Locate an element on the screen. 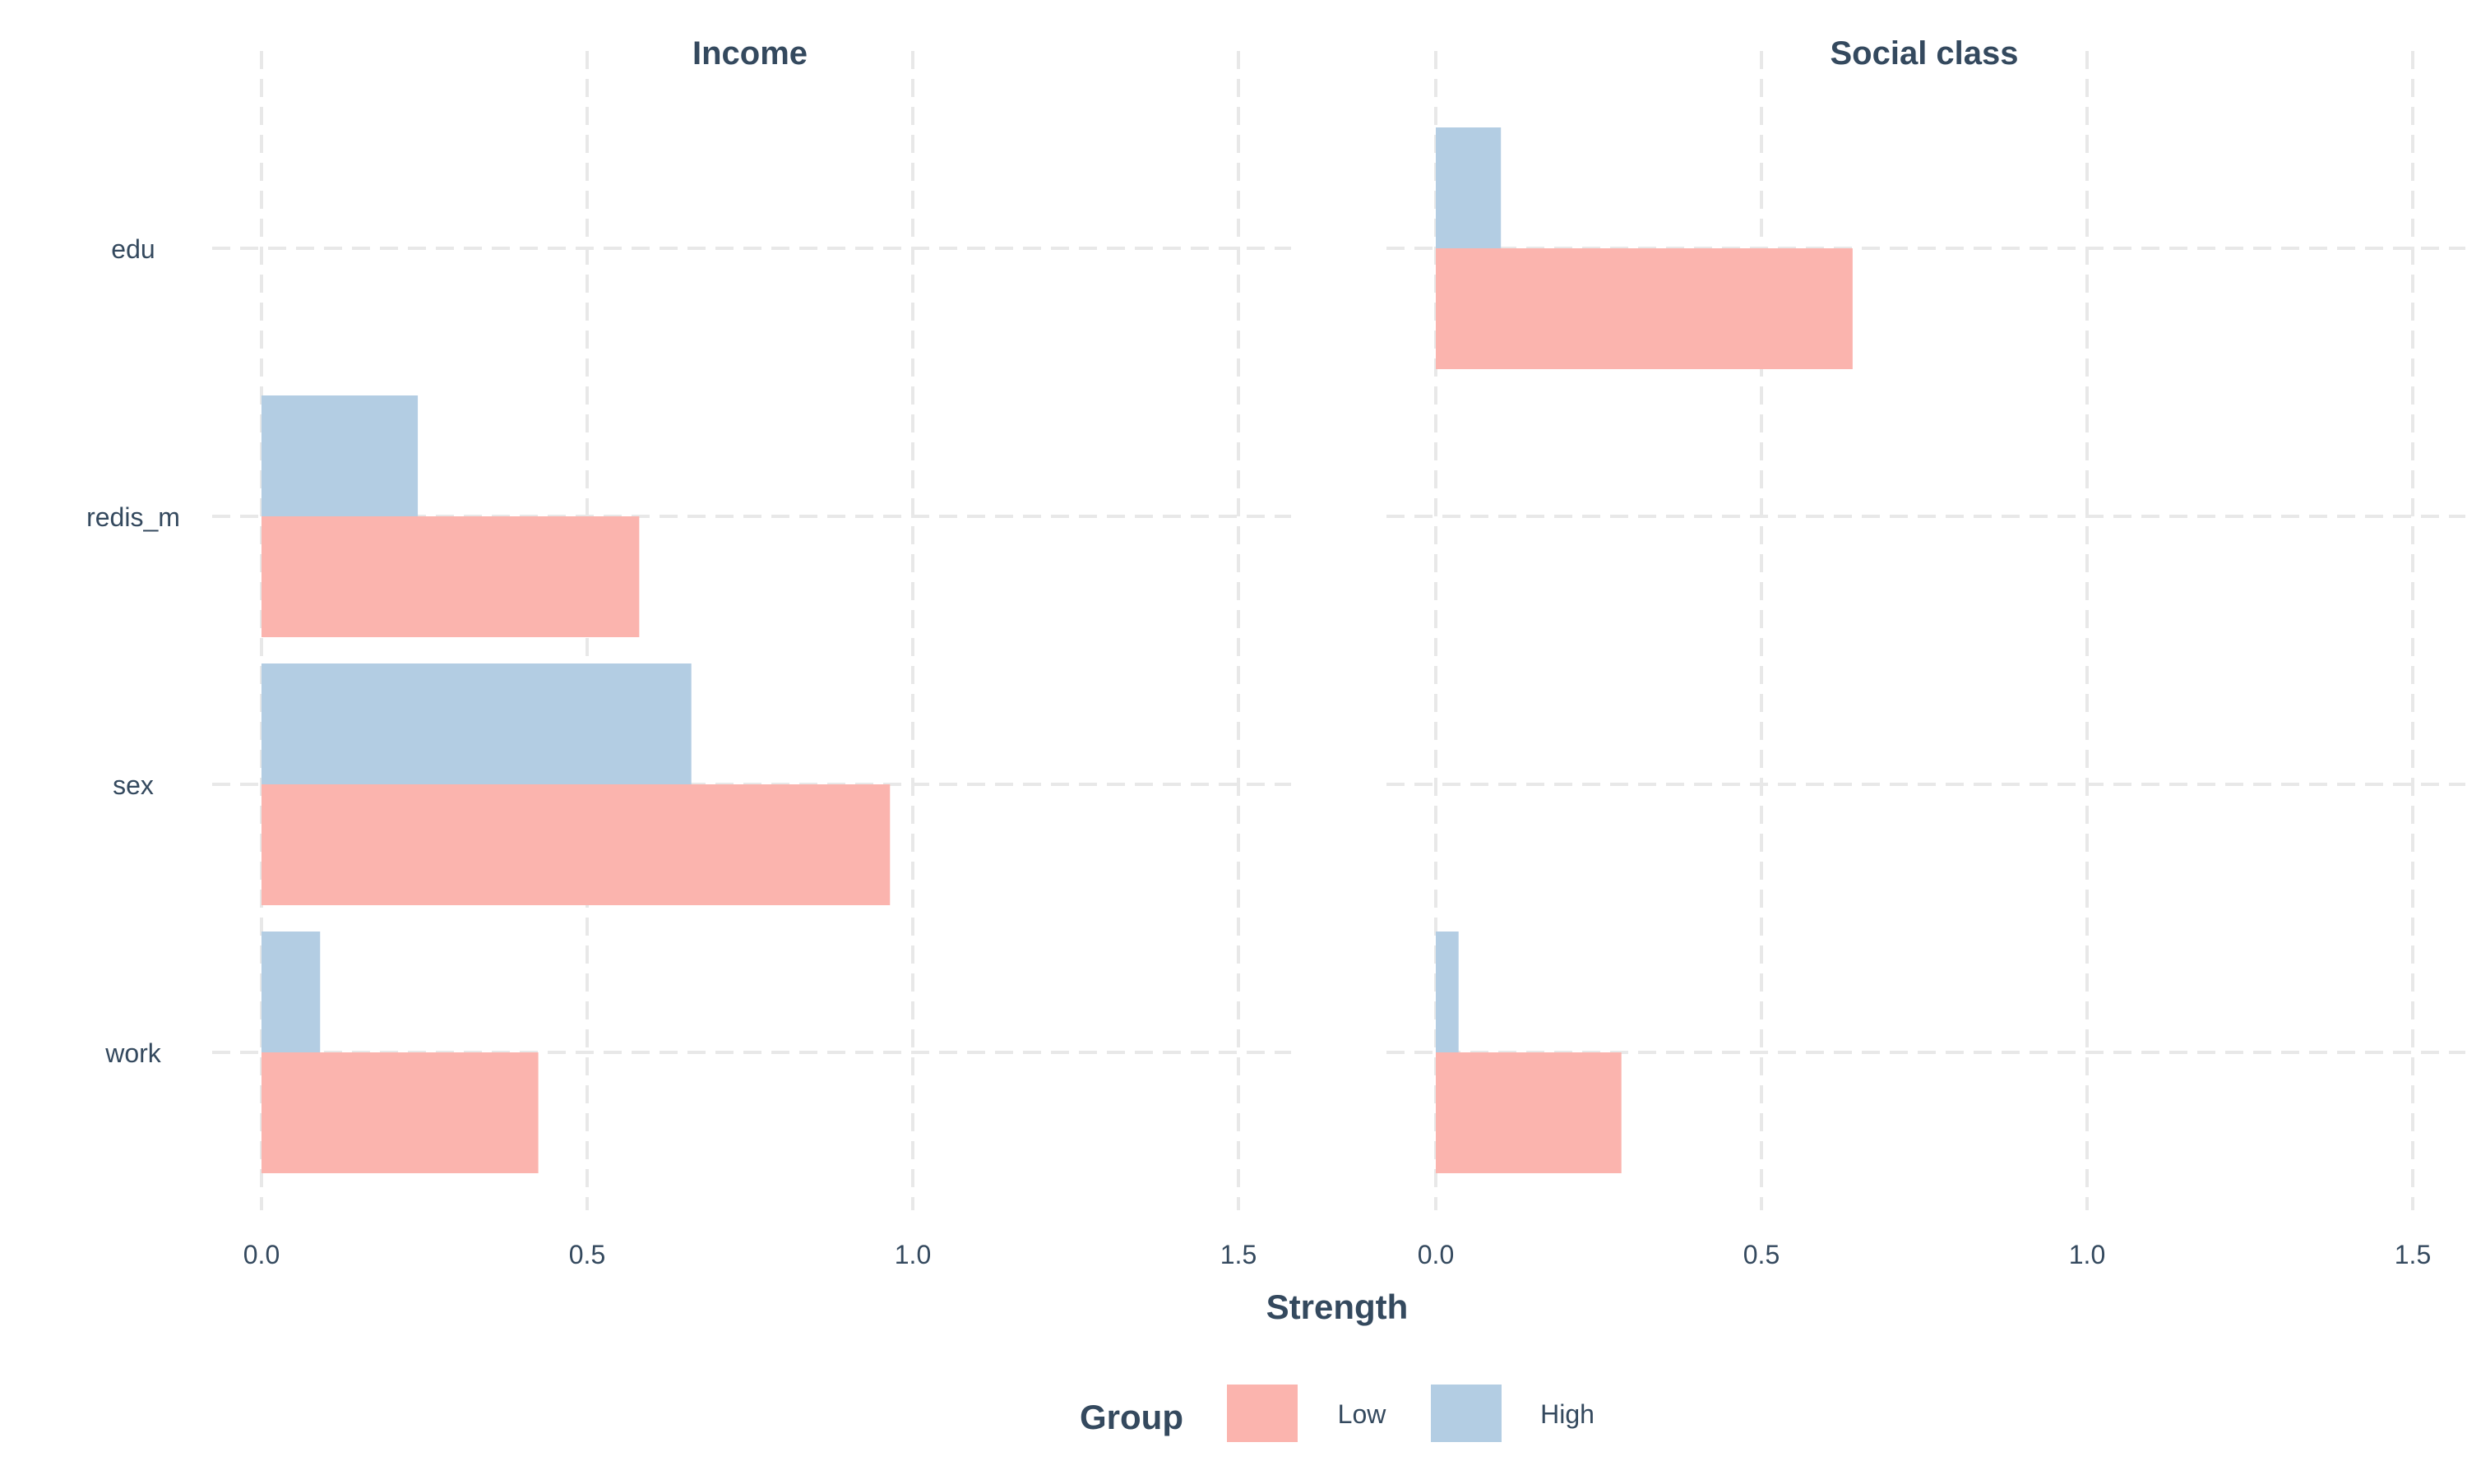 The image size is (2467, 1484). panel-title: Income is located at coordinates (750, 53).